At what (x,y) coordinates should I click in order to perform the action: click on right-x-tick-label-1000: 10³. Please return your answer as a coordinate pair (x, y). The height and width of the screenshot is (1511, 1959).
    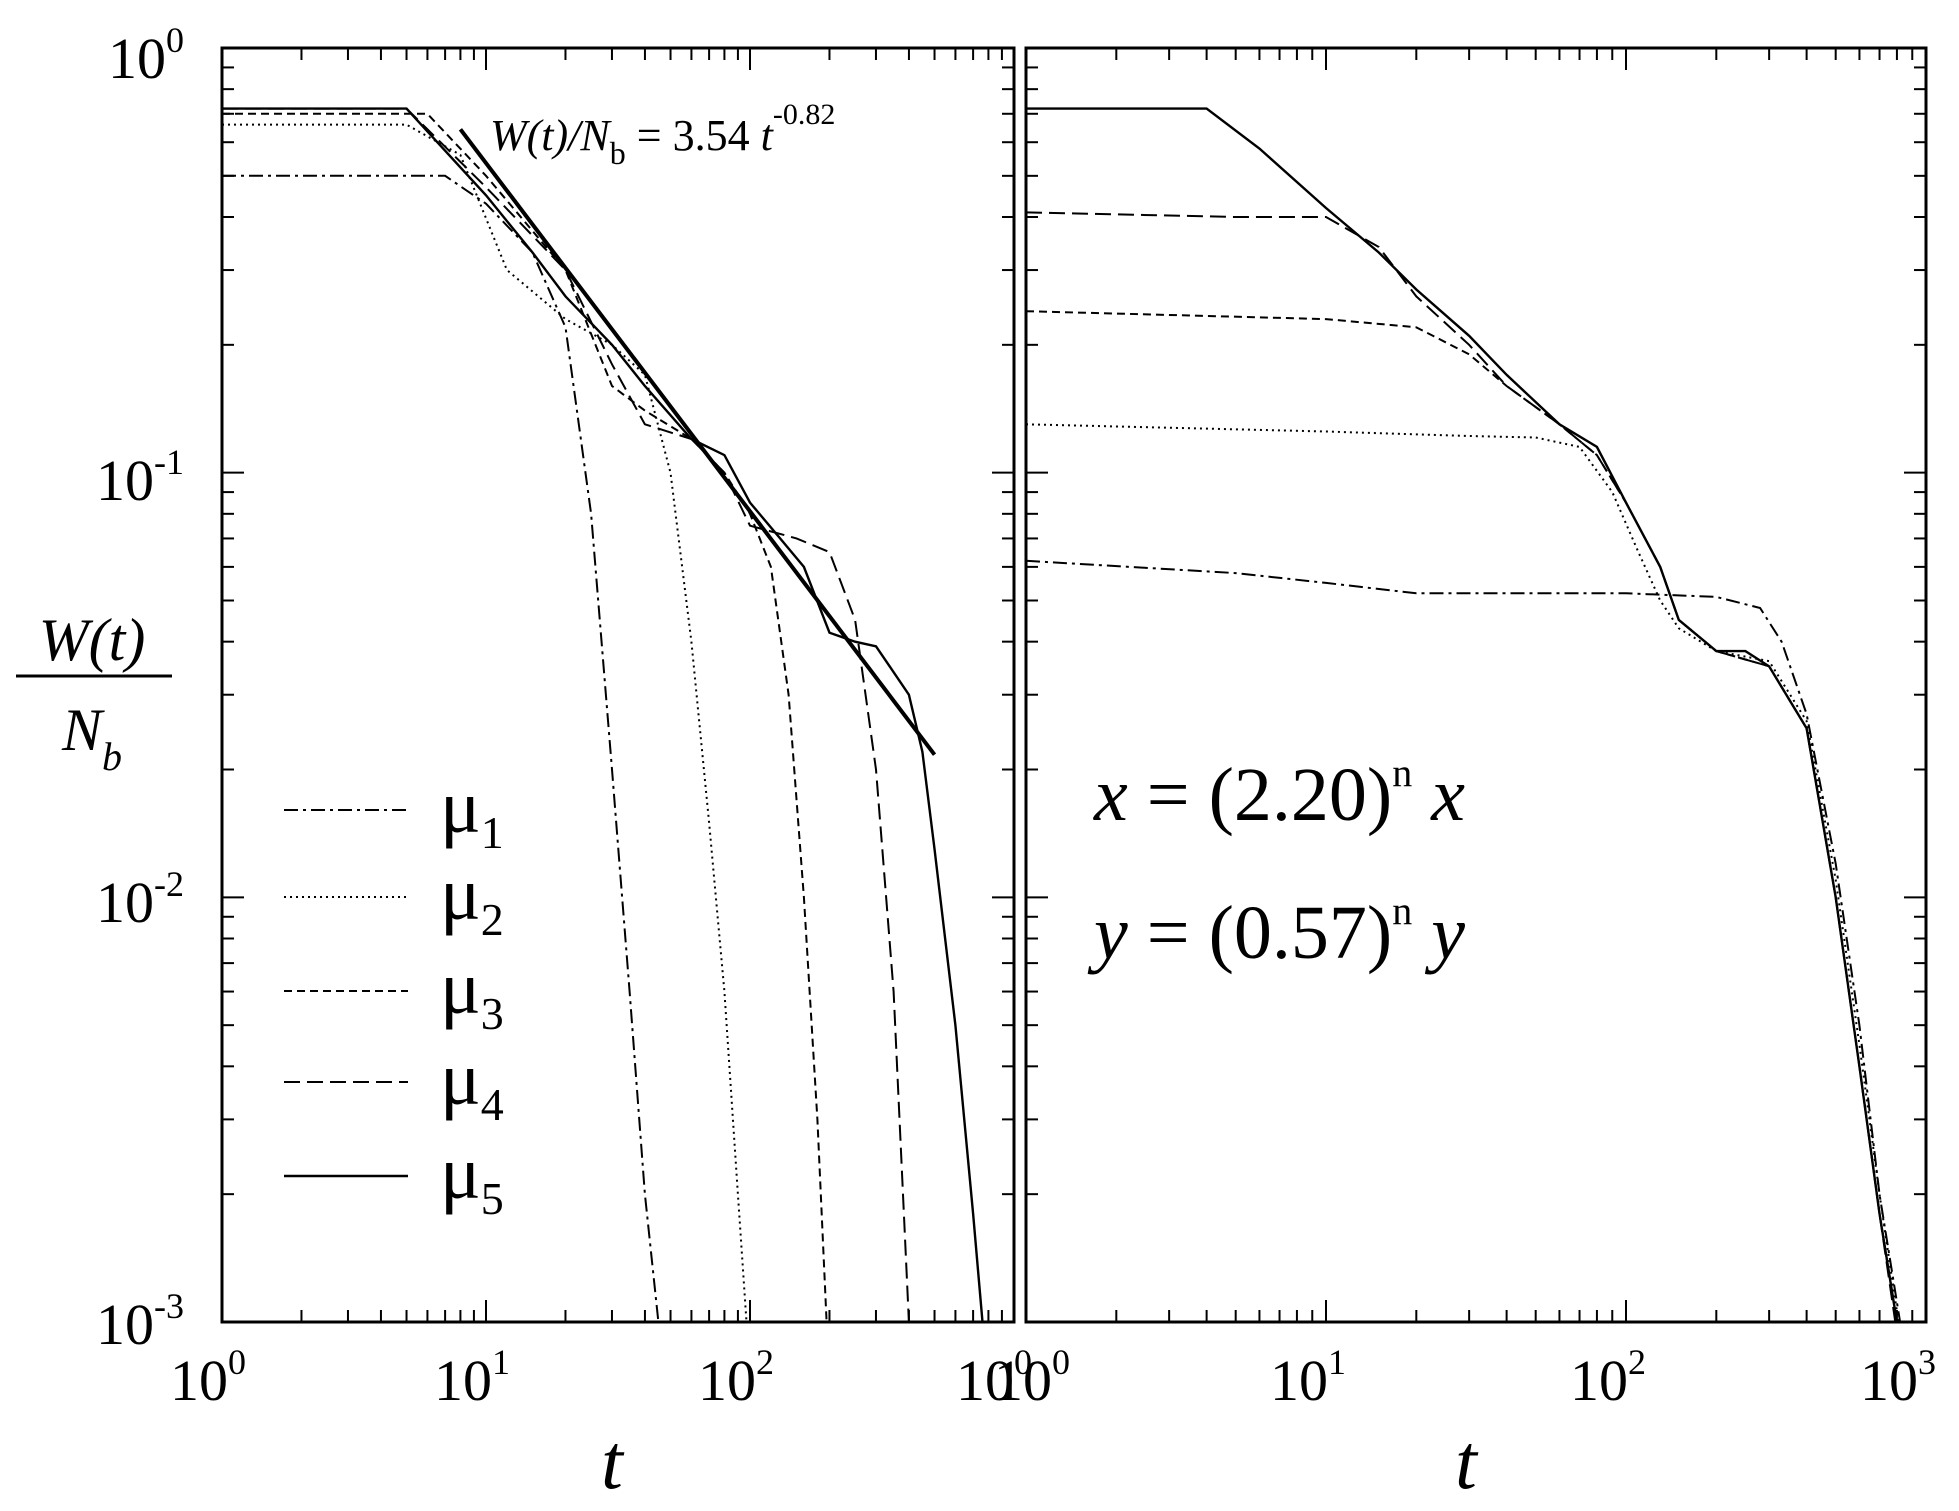
    Looking at the image, I should click on (1898, 1377).